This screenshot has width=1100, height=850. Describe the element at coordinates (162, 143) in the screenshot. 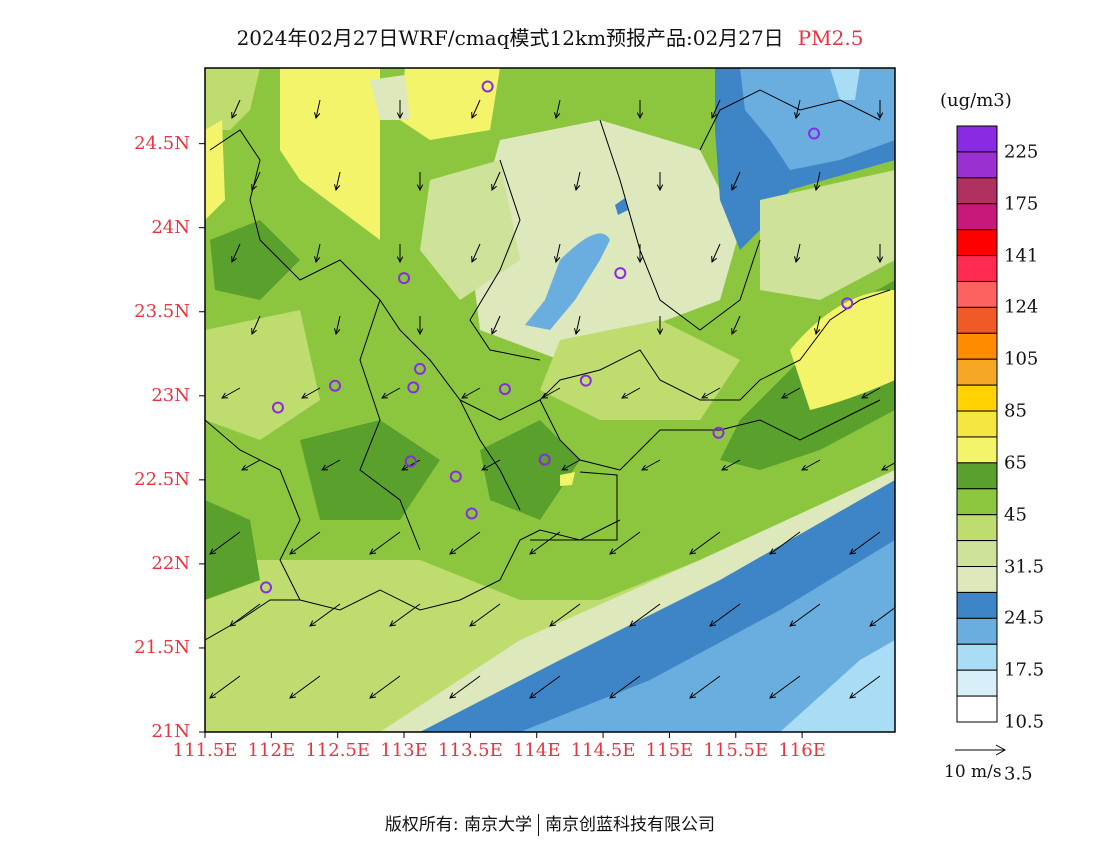

I see `lat-tick-label: 24.5N` at that location.